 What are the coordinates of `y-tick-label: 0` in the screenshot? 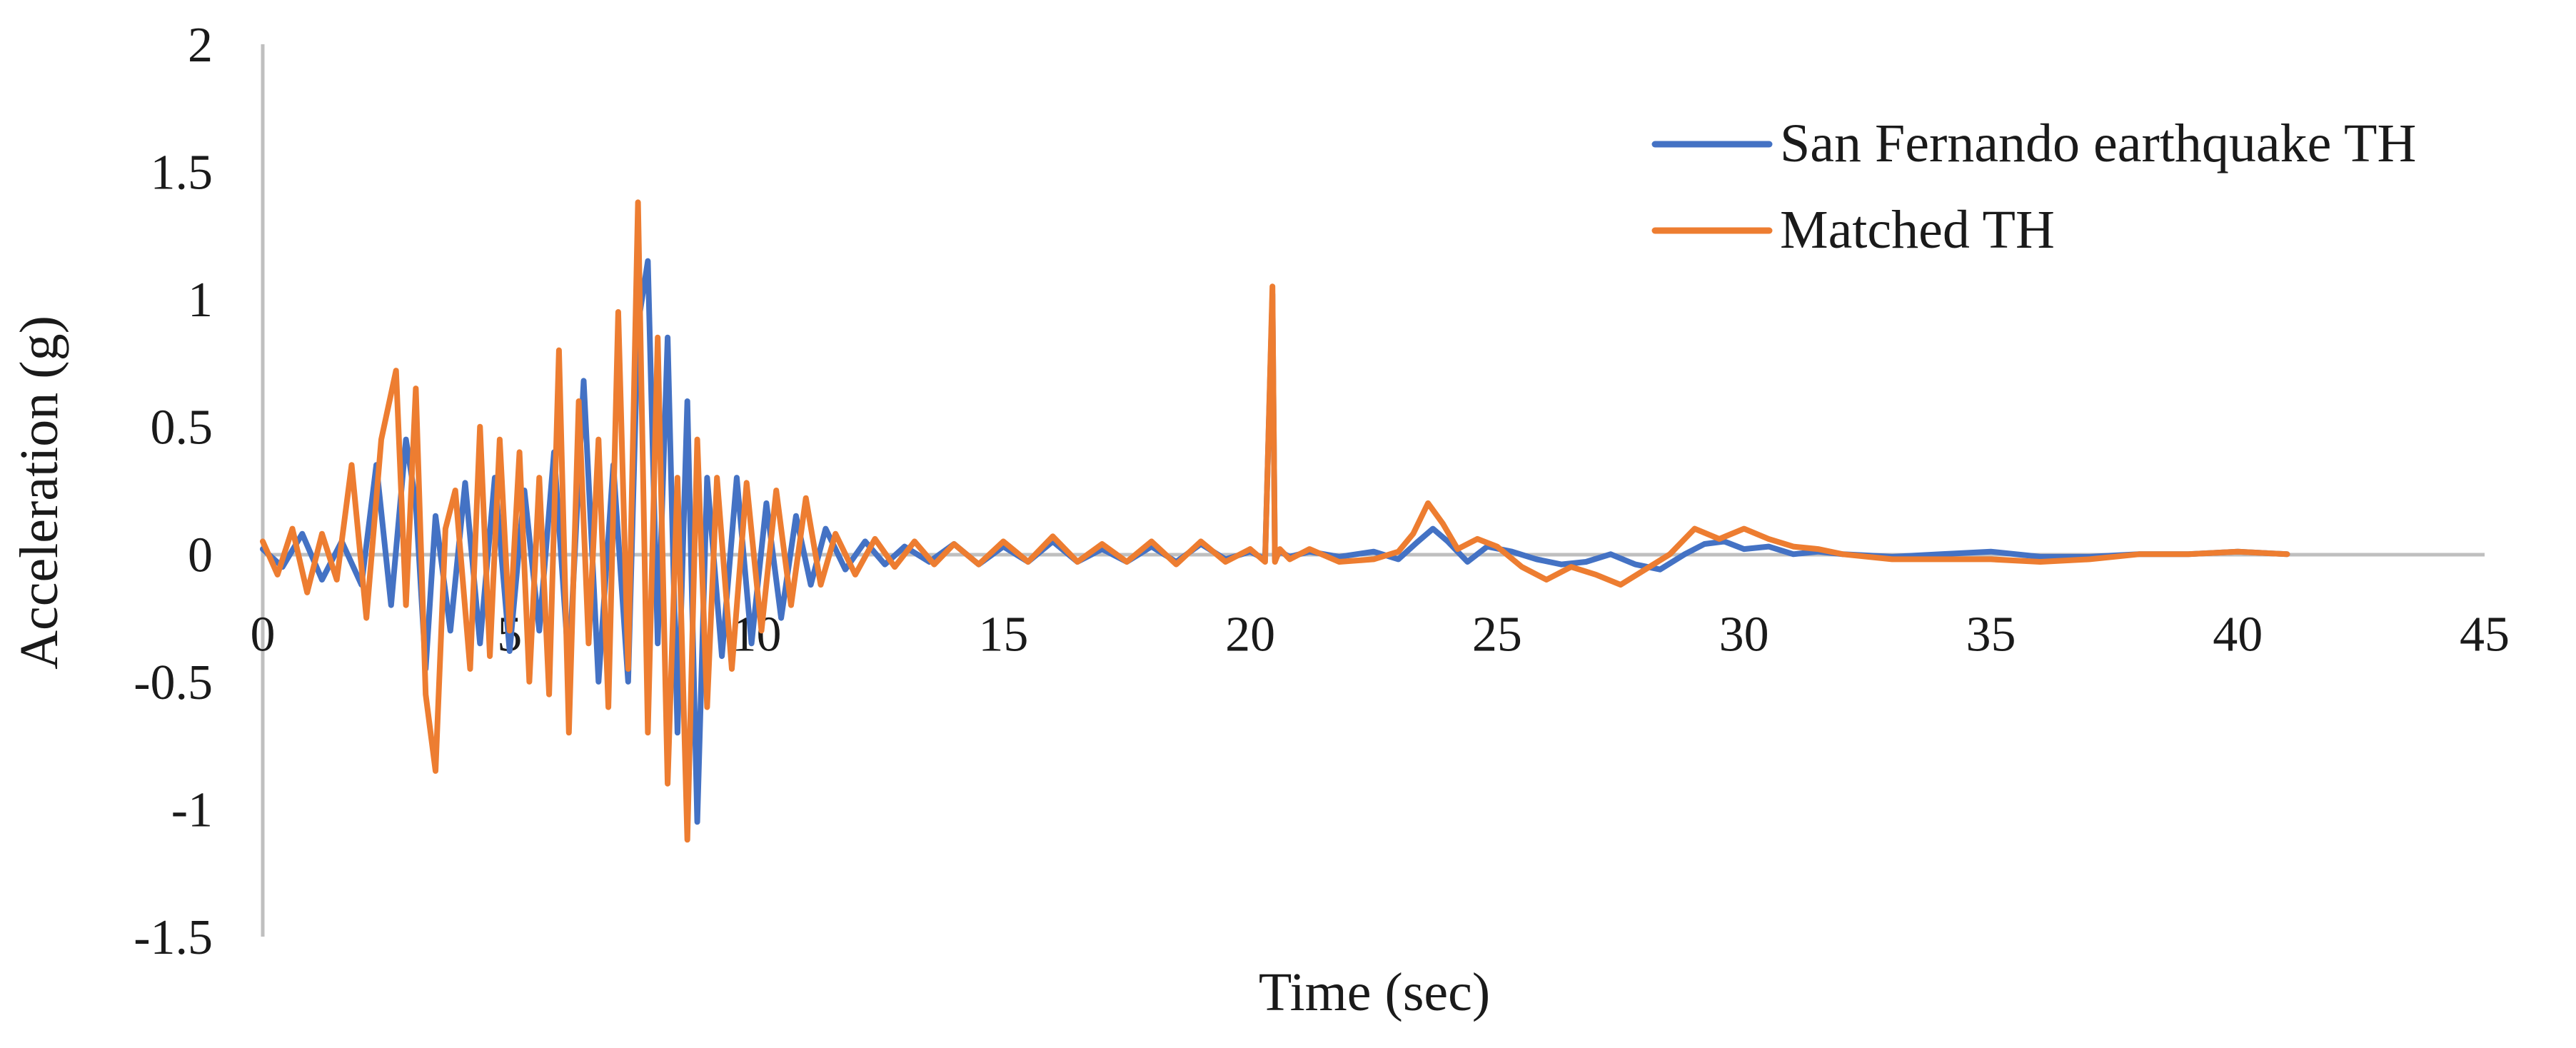 It's located at (201, 555).